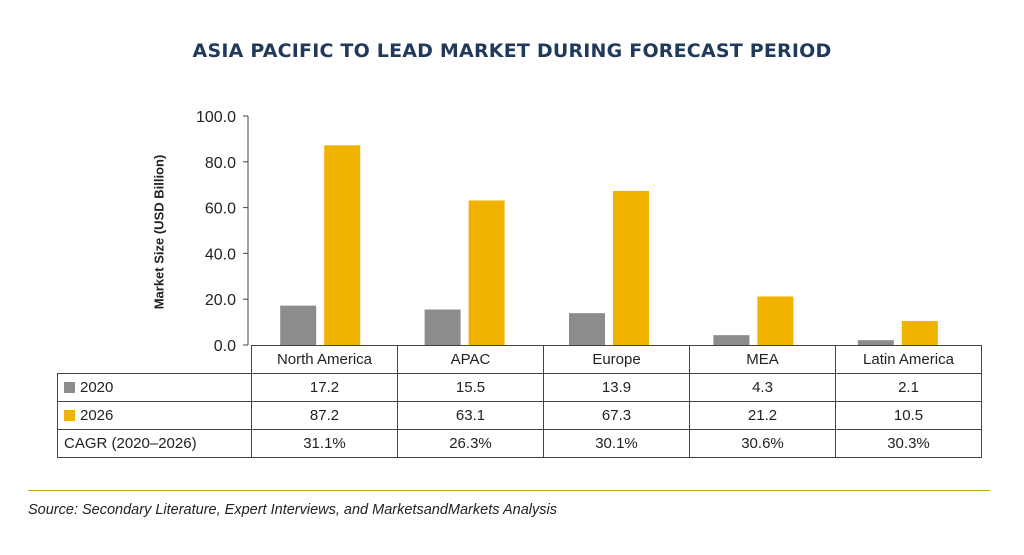 The height and width of the screenshot is (555, 1024). What do you see at coordinates (324, 415) in the screenshot?
I see `table-cell: 87.2` at bounding box center [324, 415].